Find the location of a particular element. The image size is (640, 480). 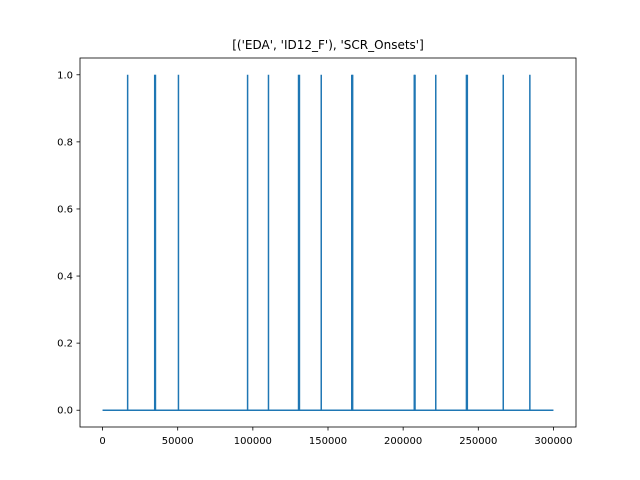

x-tick-label: 150000 is located at coordinates (328, 441).